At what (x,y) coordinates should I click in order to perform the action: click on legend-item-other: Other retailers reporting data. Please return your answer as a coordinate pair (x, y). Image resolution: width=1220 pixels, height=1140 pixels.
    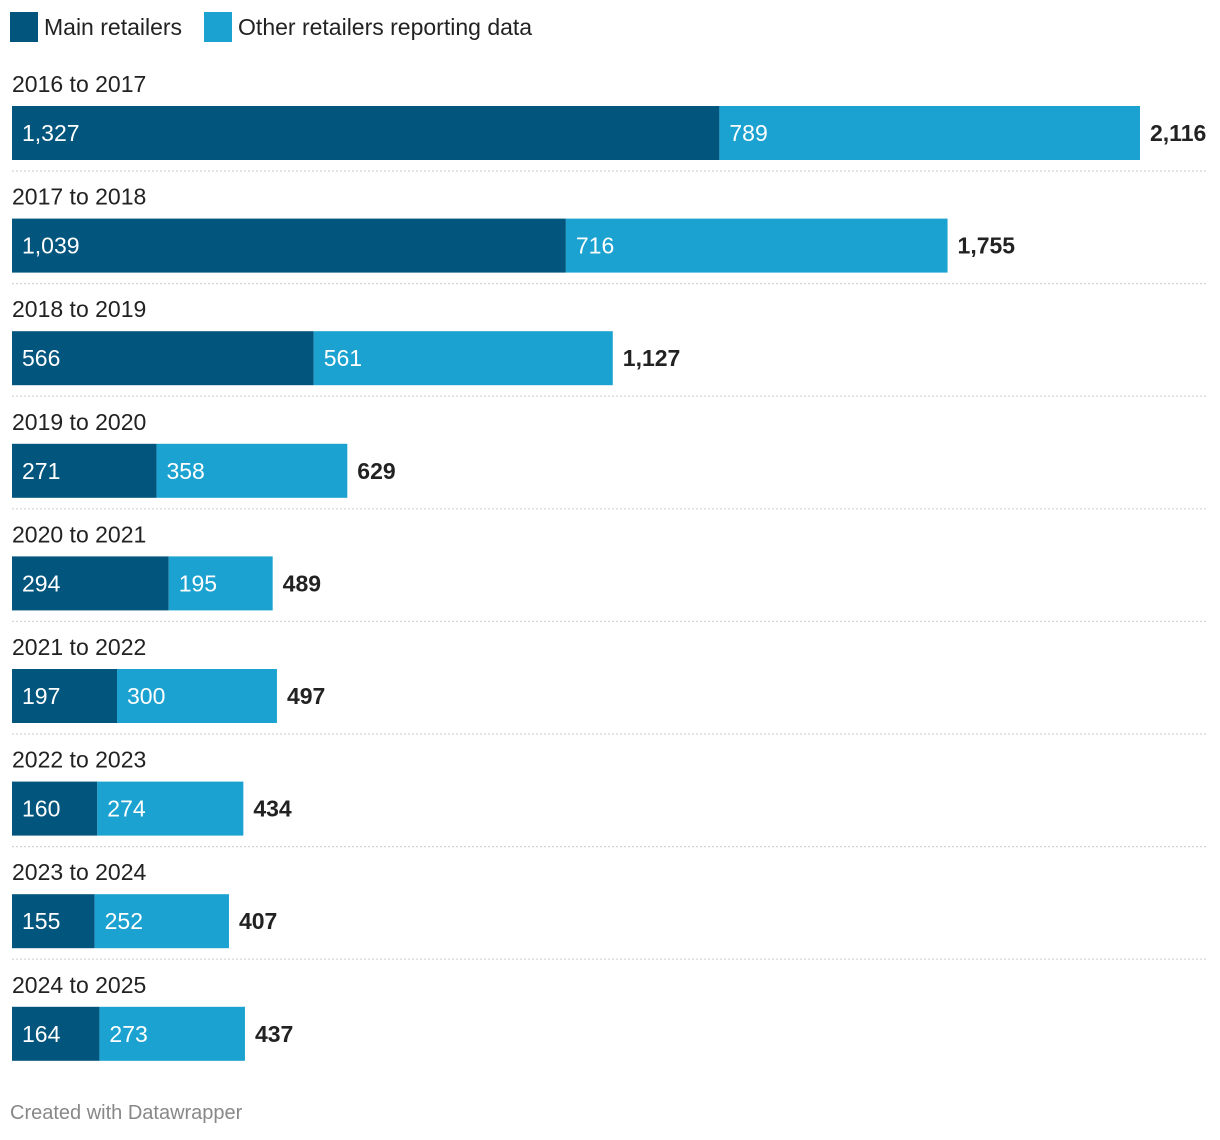
    Looking at the image, I should click on (368, 27).